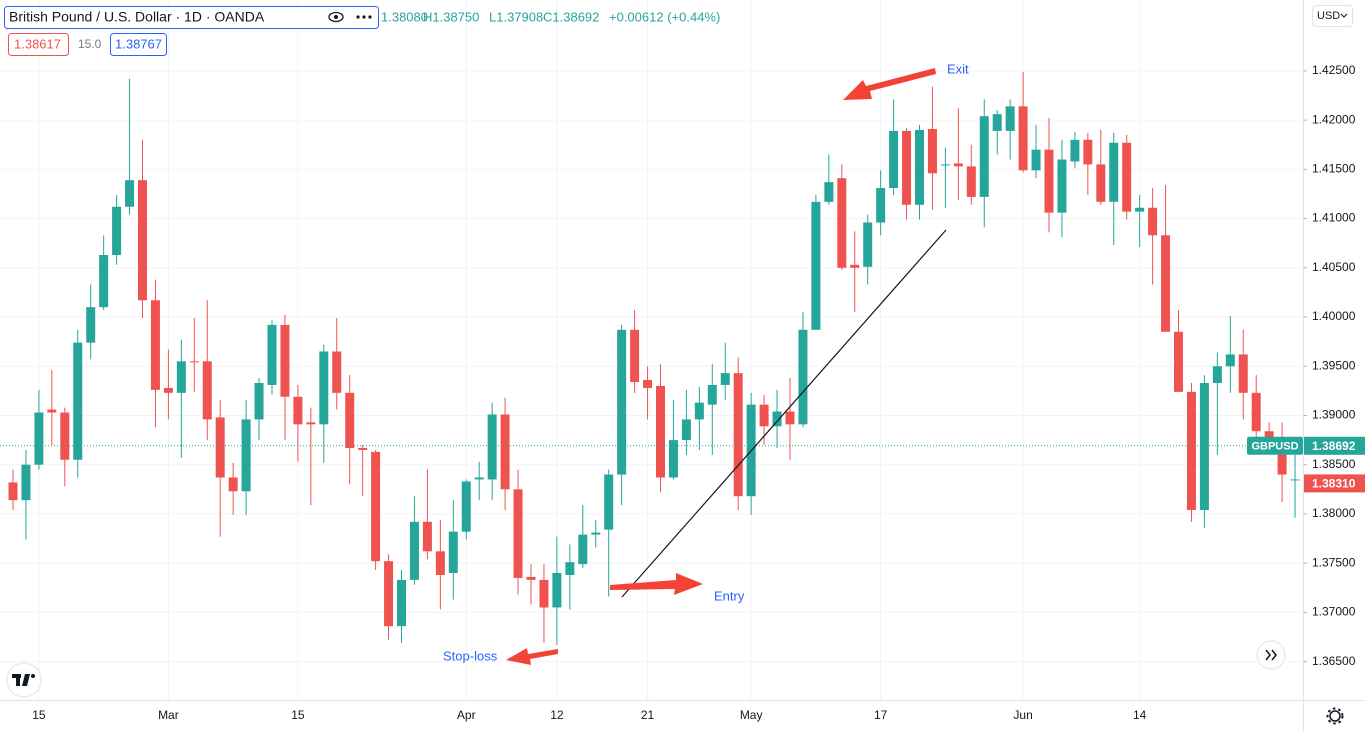  I want to click on ohlc-high: H1.38750, so click(451, 16).